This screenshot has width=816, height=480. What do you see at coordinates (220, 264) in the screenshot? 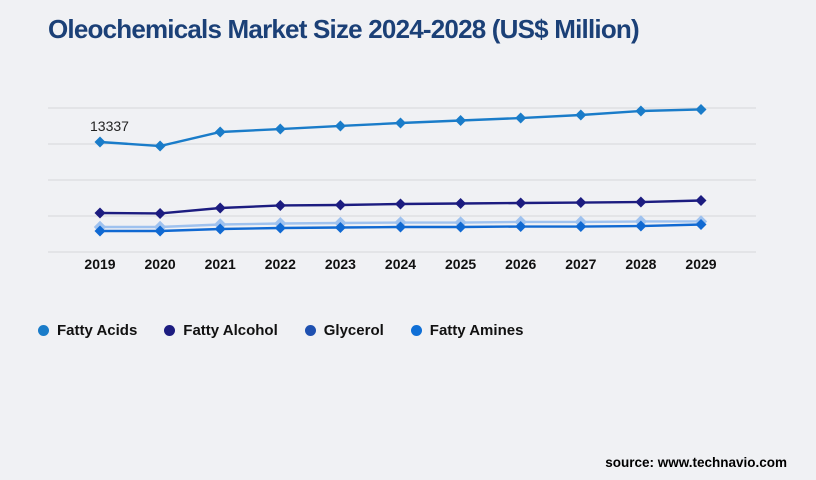
I see `x-axis-label: 2021` at bounding box center [220, 264].